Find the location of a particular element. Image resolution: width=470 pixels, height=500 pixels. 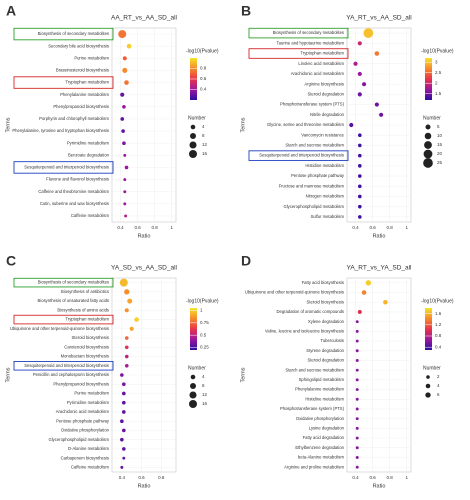

panel-label: D is located at coordinates (246, 261).